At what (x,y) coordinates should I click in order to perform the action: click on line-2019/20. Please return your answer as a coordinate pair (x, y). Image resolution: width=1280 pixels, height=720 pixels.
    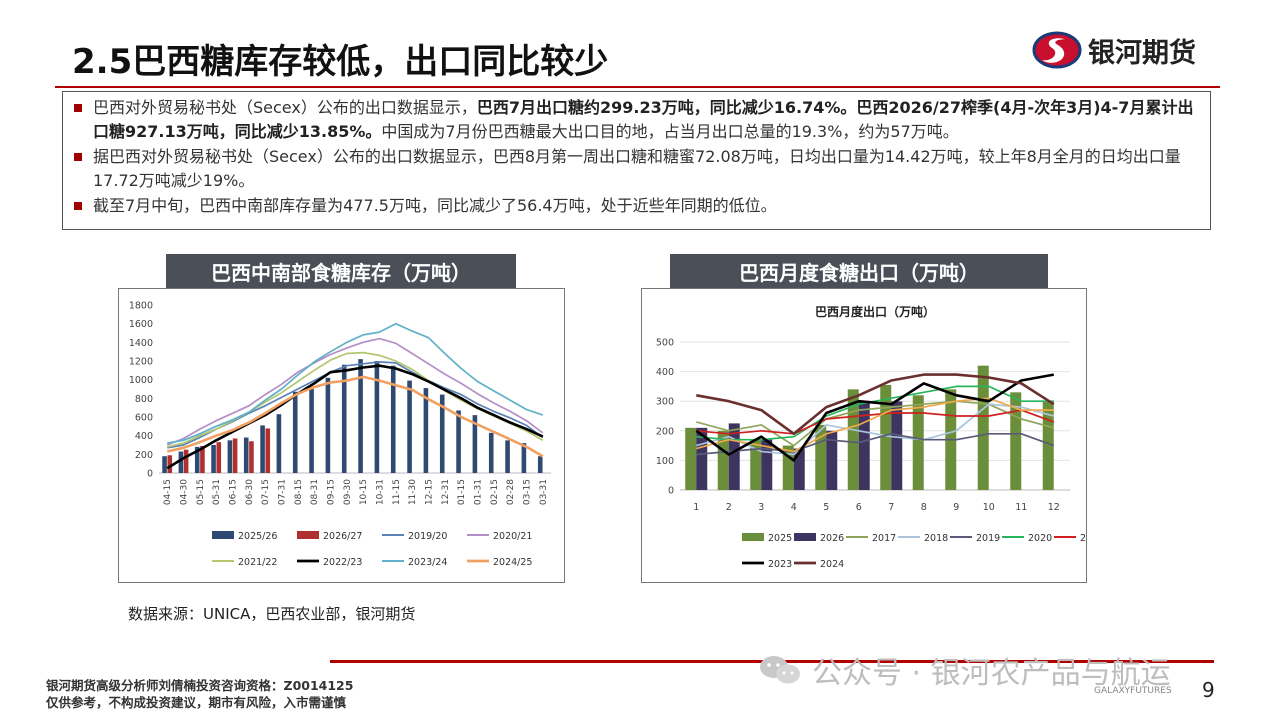
    Looking at the image, I should click on (355, 405).